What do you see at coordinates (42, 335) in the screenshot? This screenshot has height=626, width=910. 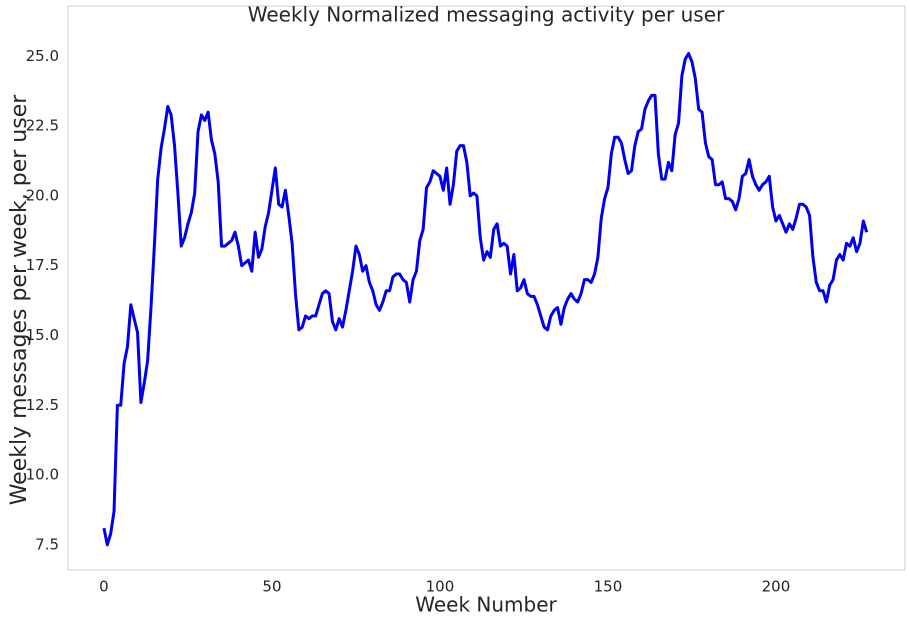 I see `y-tick-label: 15.0` at bounding box center [42, 335].